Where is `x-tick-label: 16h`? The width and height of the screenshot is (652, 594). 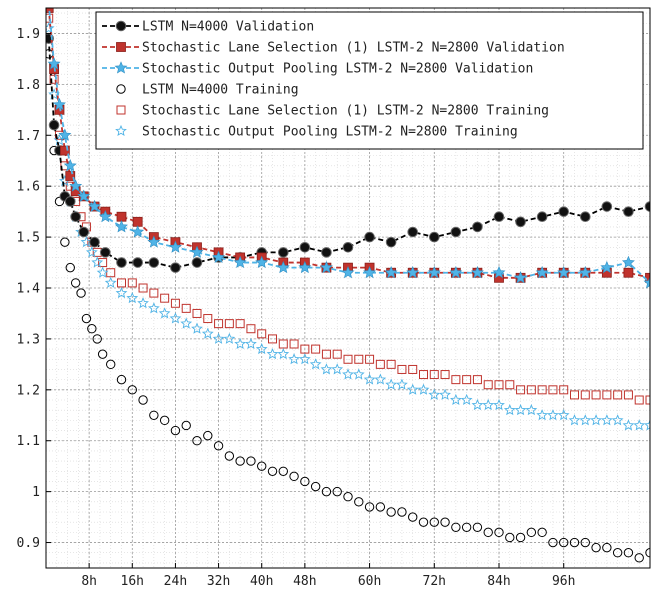
x-tick-label: 16h is located at coordinates (132, 581).